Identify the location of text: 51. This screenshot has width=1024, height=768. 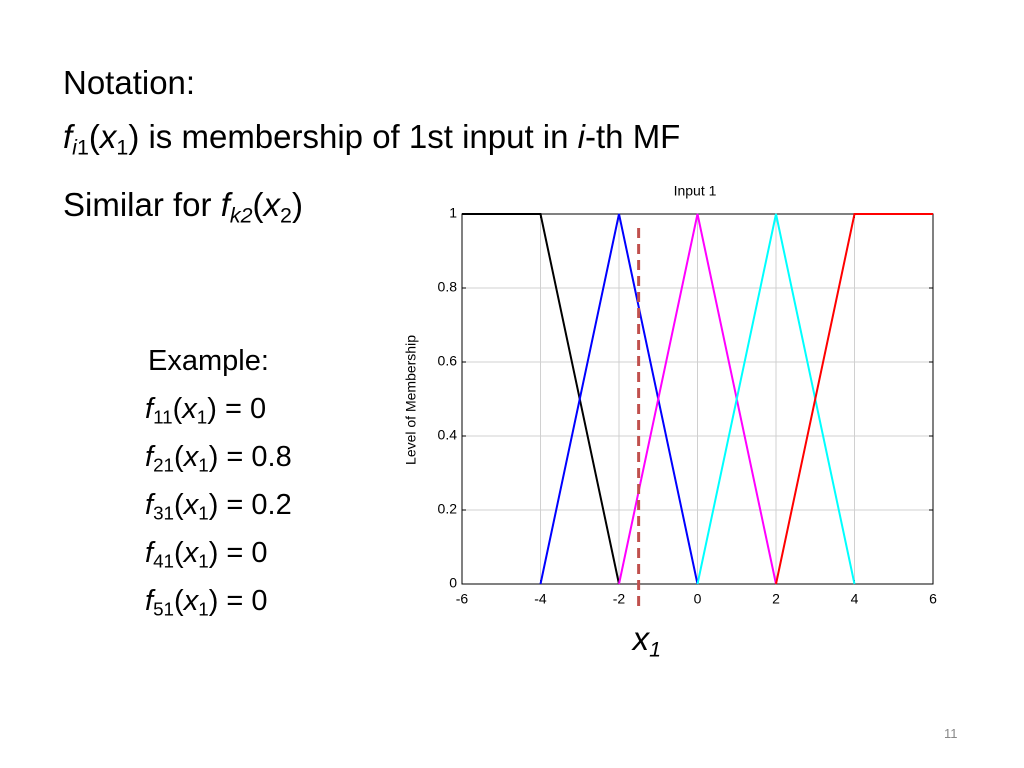
(164, 609).